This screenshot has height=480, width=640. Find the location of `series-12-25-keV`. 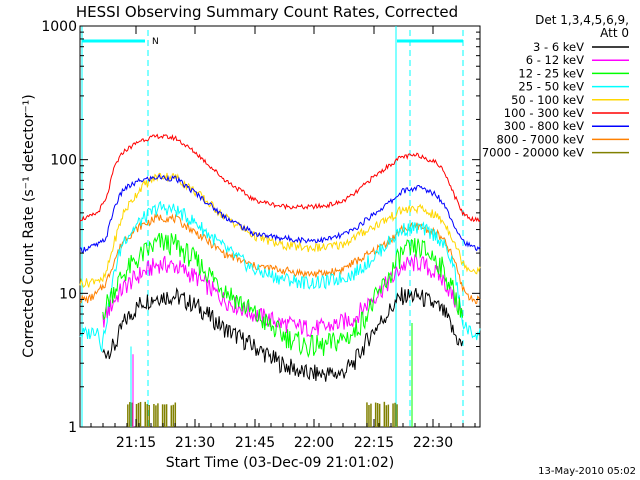

series-12-25-keV is located at coordinates (283, 295).